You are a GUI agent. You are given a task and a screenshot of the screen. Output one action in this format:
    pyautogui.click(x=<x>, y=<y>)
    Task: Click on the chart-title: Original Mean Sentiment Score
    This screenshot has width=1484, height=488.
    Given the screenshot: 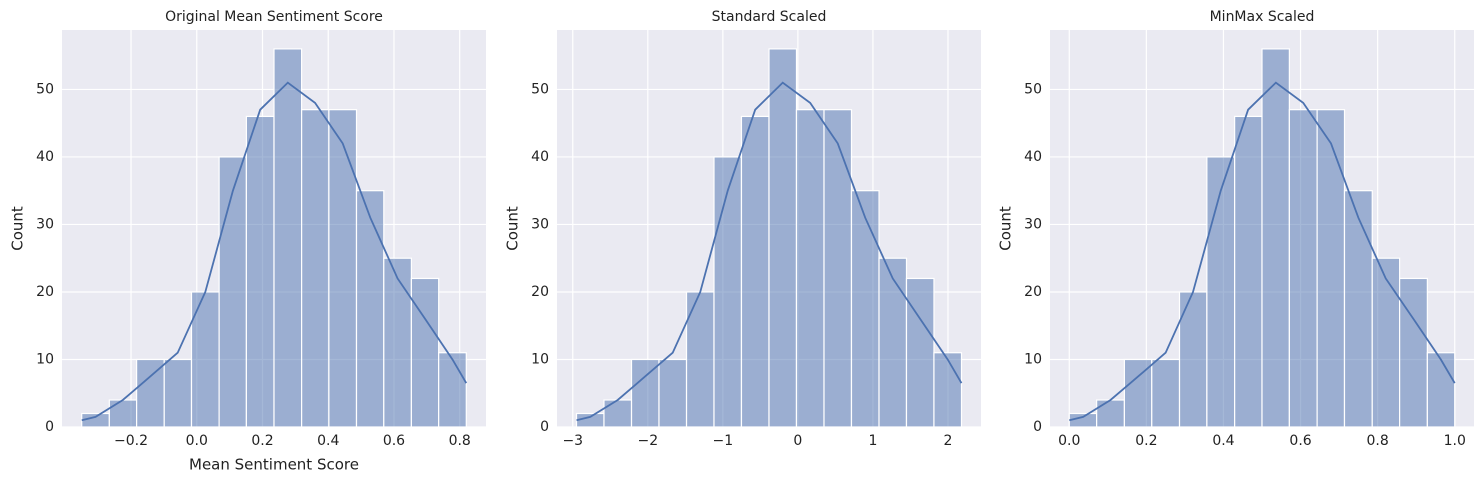 What is the action you would take?
    pyautogui.click(x=274, y=17)
    